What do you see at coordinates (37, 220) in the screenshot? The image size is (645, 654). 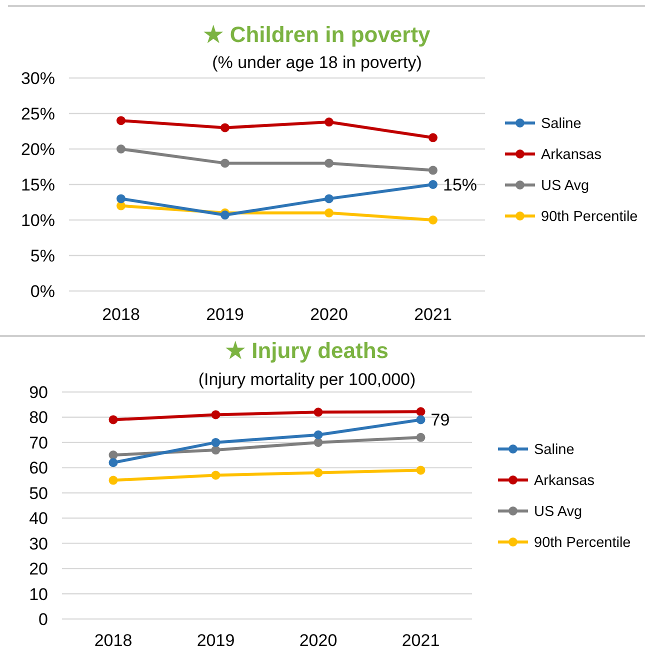 I see `y-tick-label: 10%` at bounding box center [37, 220].